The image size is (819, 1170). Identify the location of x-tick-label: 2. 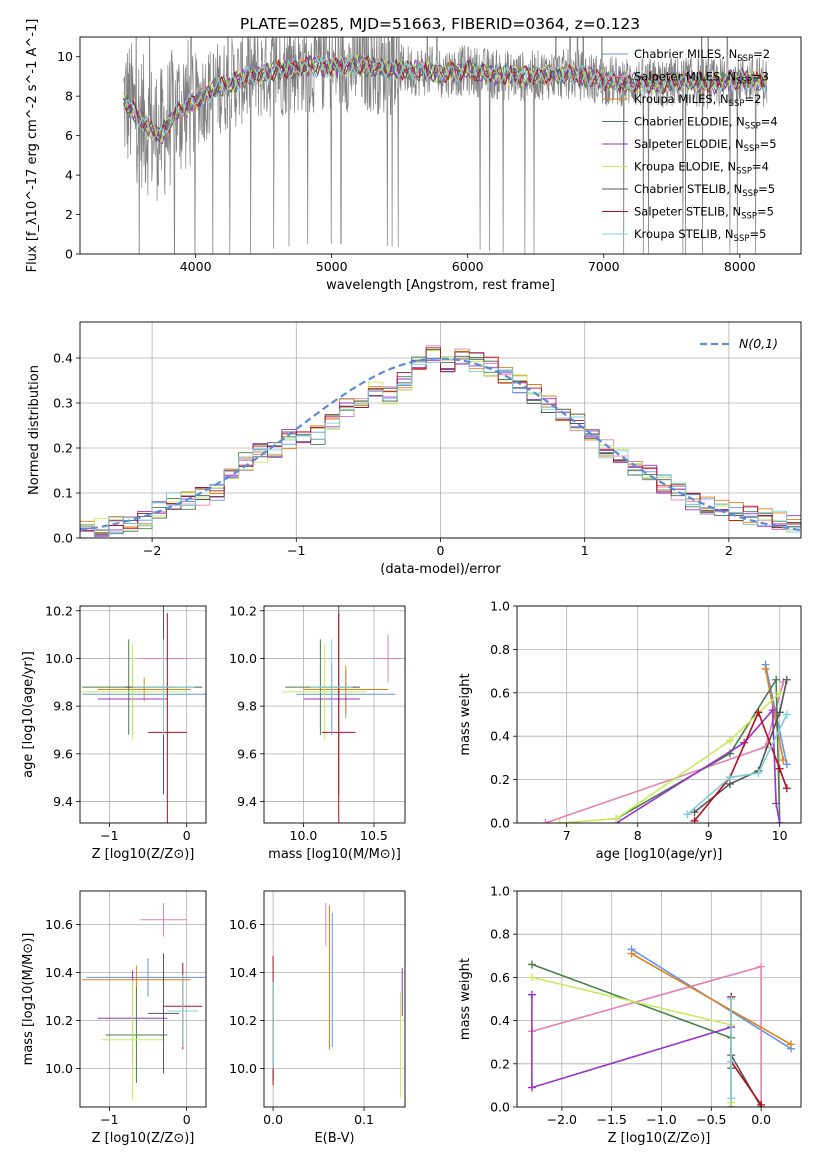
(729, 550).